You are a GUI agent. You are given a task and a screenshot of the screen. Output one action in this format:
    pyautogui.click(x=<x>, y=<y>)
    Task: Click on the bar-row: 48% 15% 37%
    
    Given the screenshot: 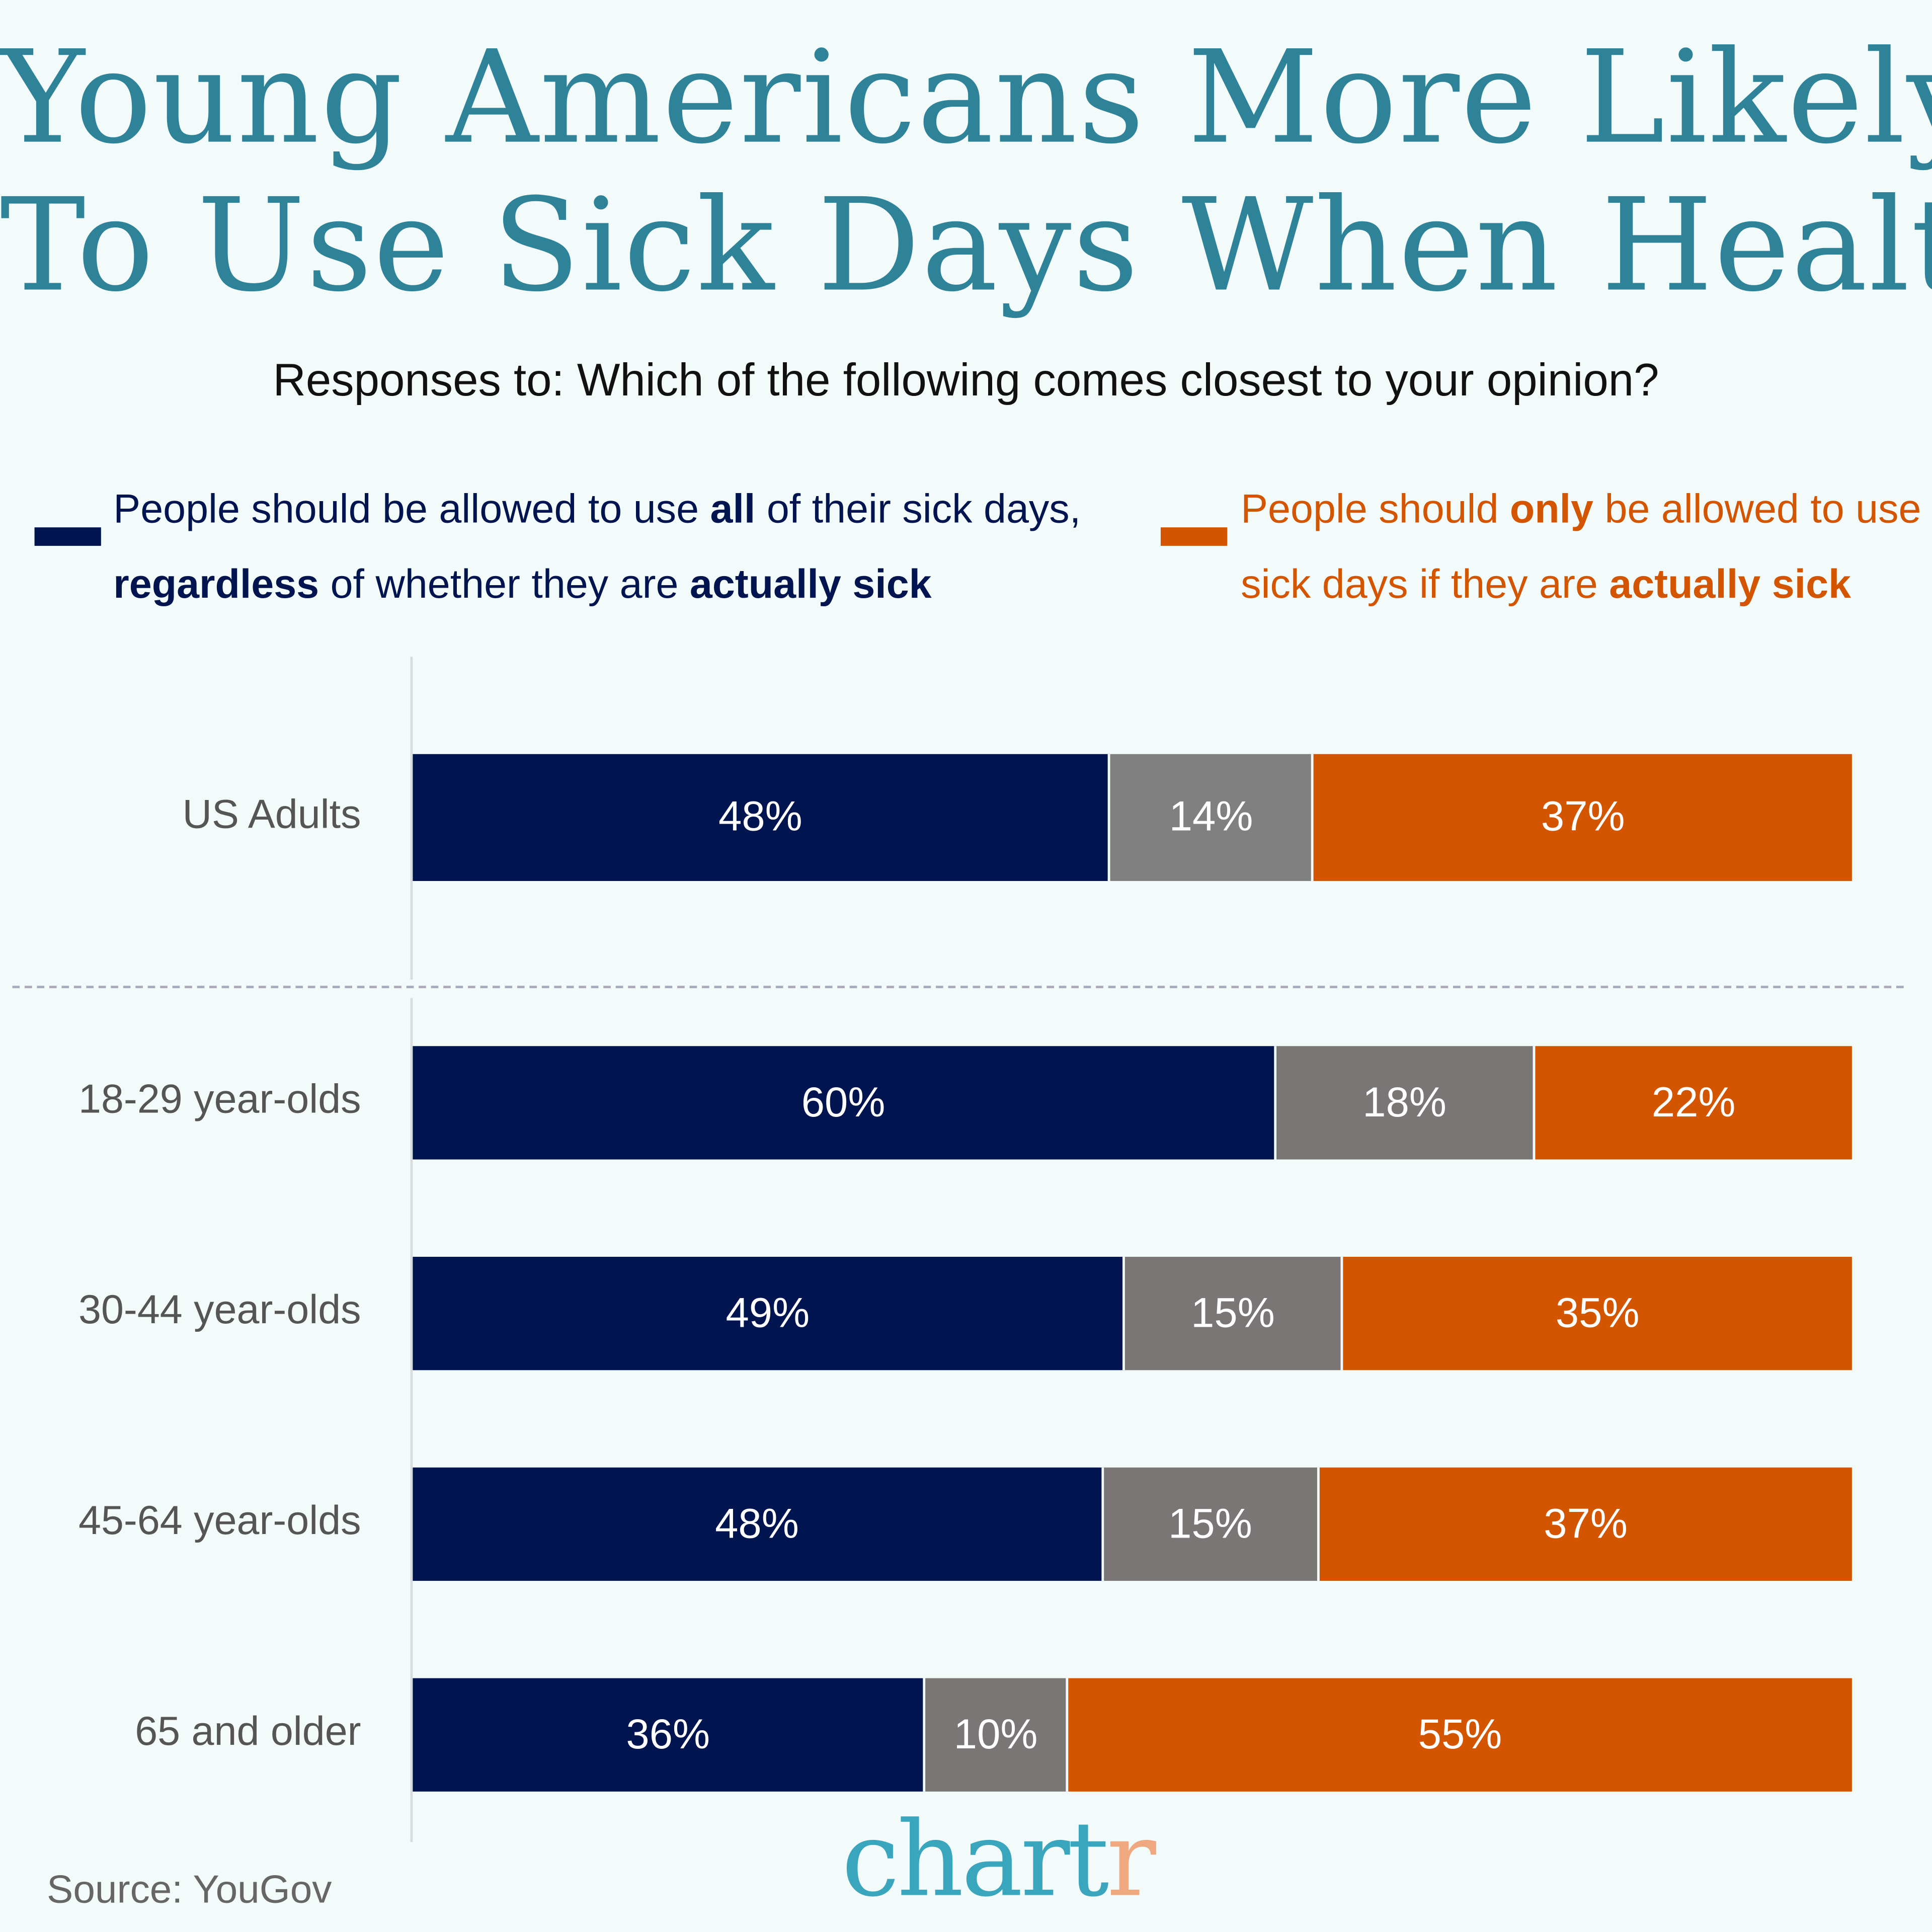 What is the action you would take?
    pyautogui.click(x=1132, y=1524)
    